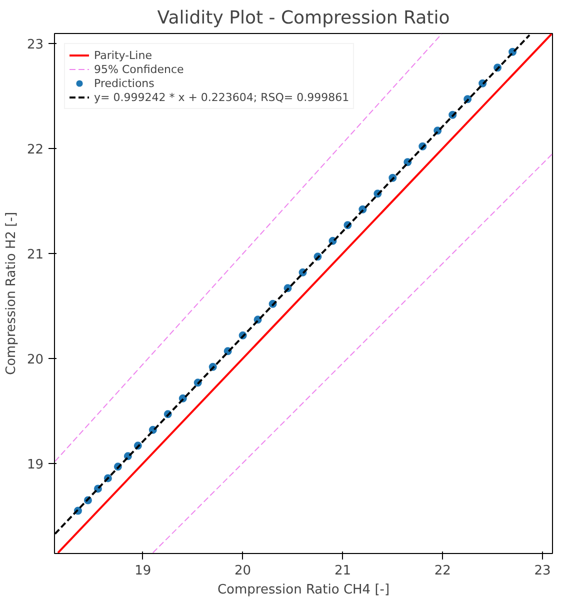 This screenshot has height=610, width=582. What do you see at coordinates (303, 18) in the screenshot?
I see `chart-title: Validity Plot - Compression Ratio` at bounding box center [303, 18].